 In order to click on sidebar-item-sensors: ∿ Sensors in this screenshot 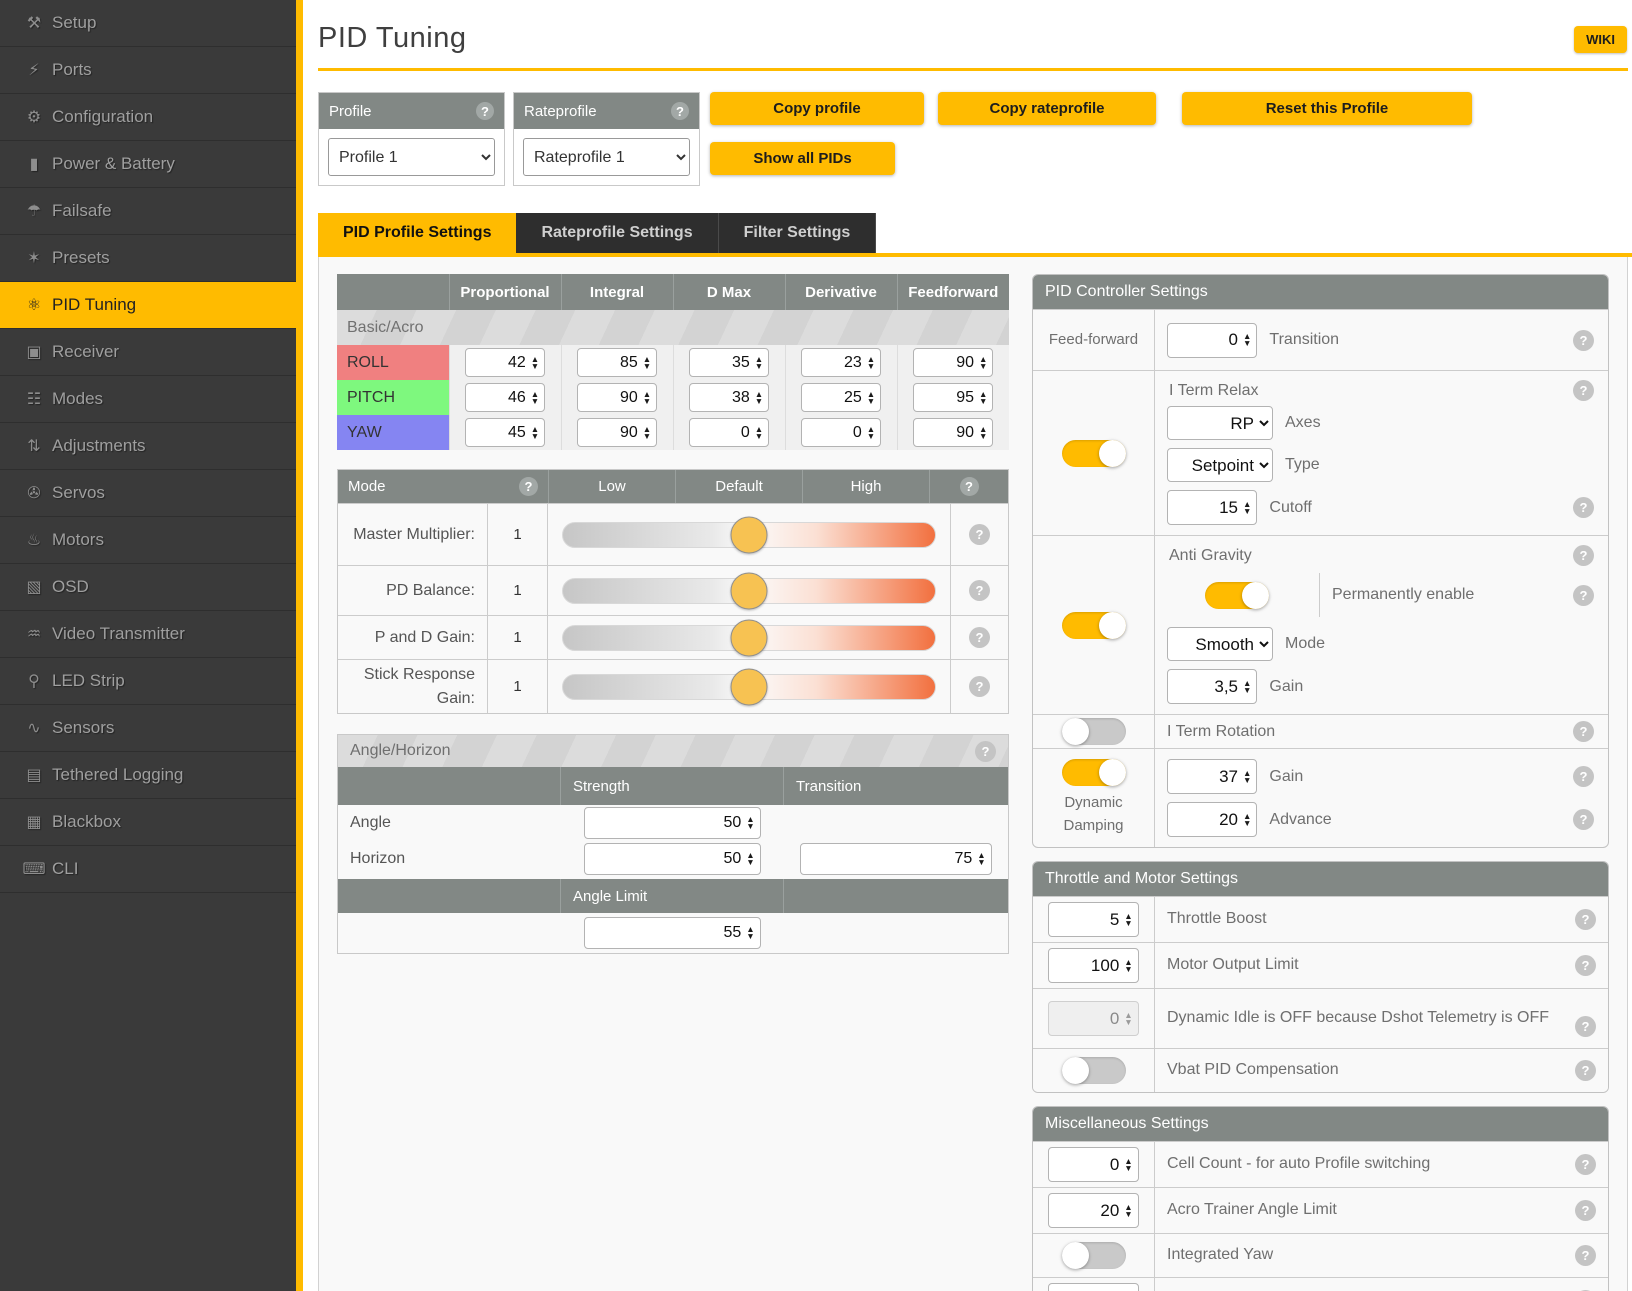, I will do `click(148, 728)`.